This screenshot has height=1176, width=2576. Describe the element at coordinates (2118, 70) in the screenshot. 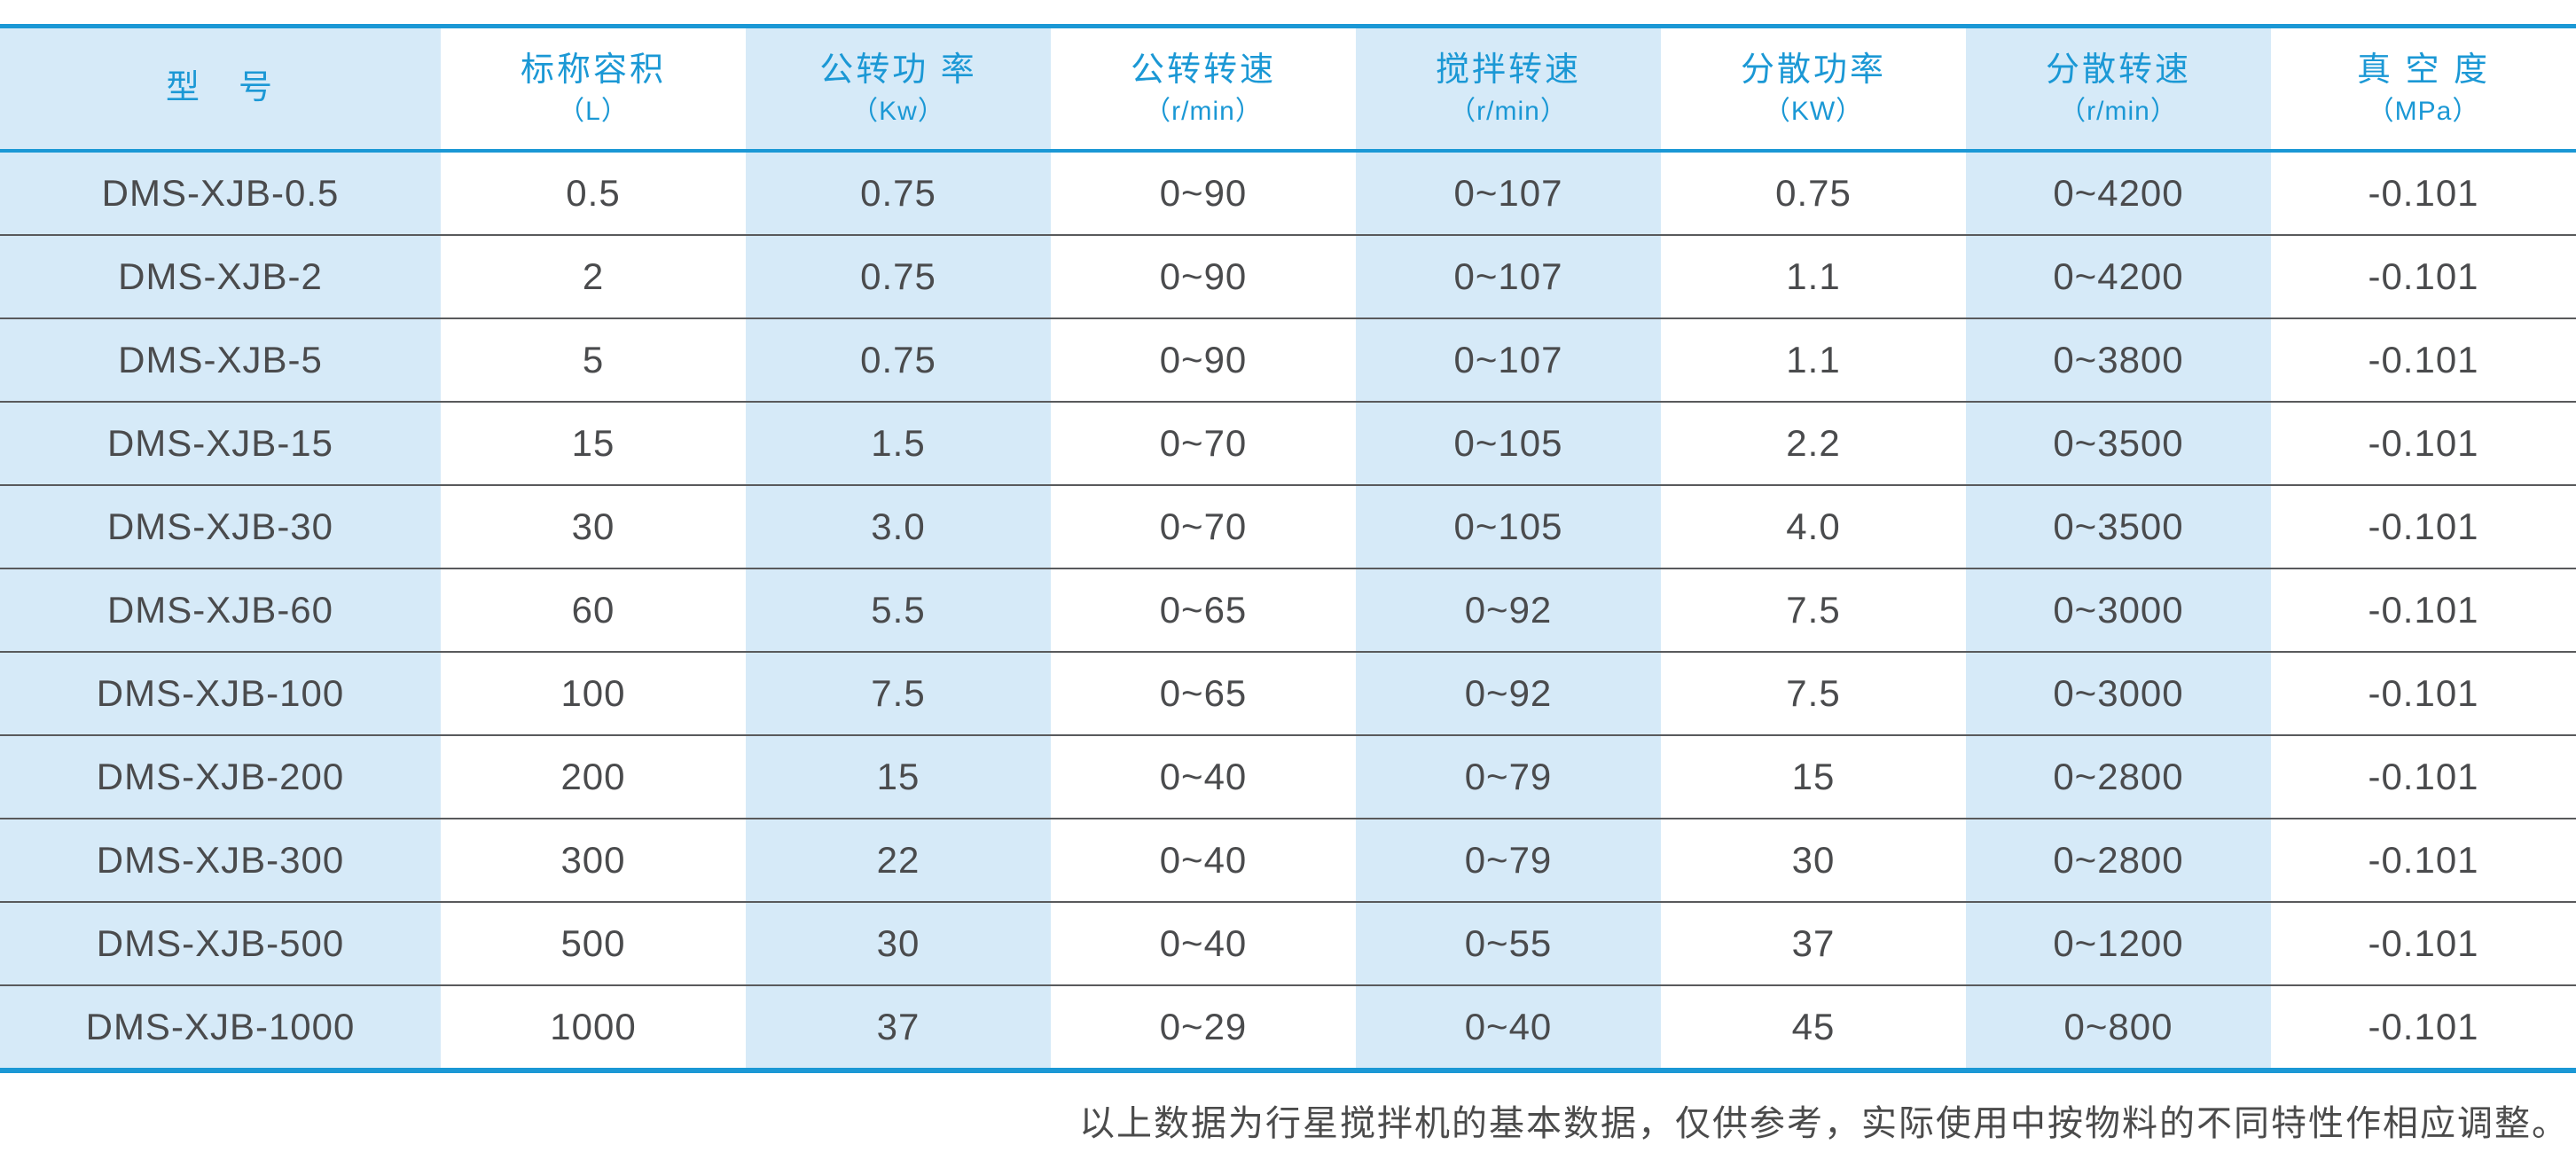

I see `column-title: 分散转速` at that location.